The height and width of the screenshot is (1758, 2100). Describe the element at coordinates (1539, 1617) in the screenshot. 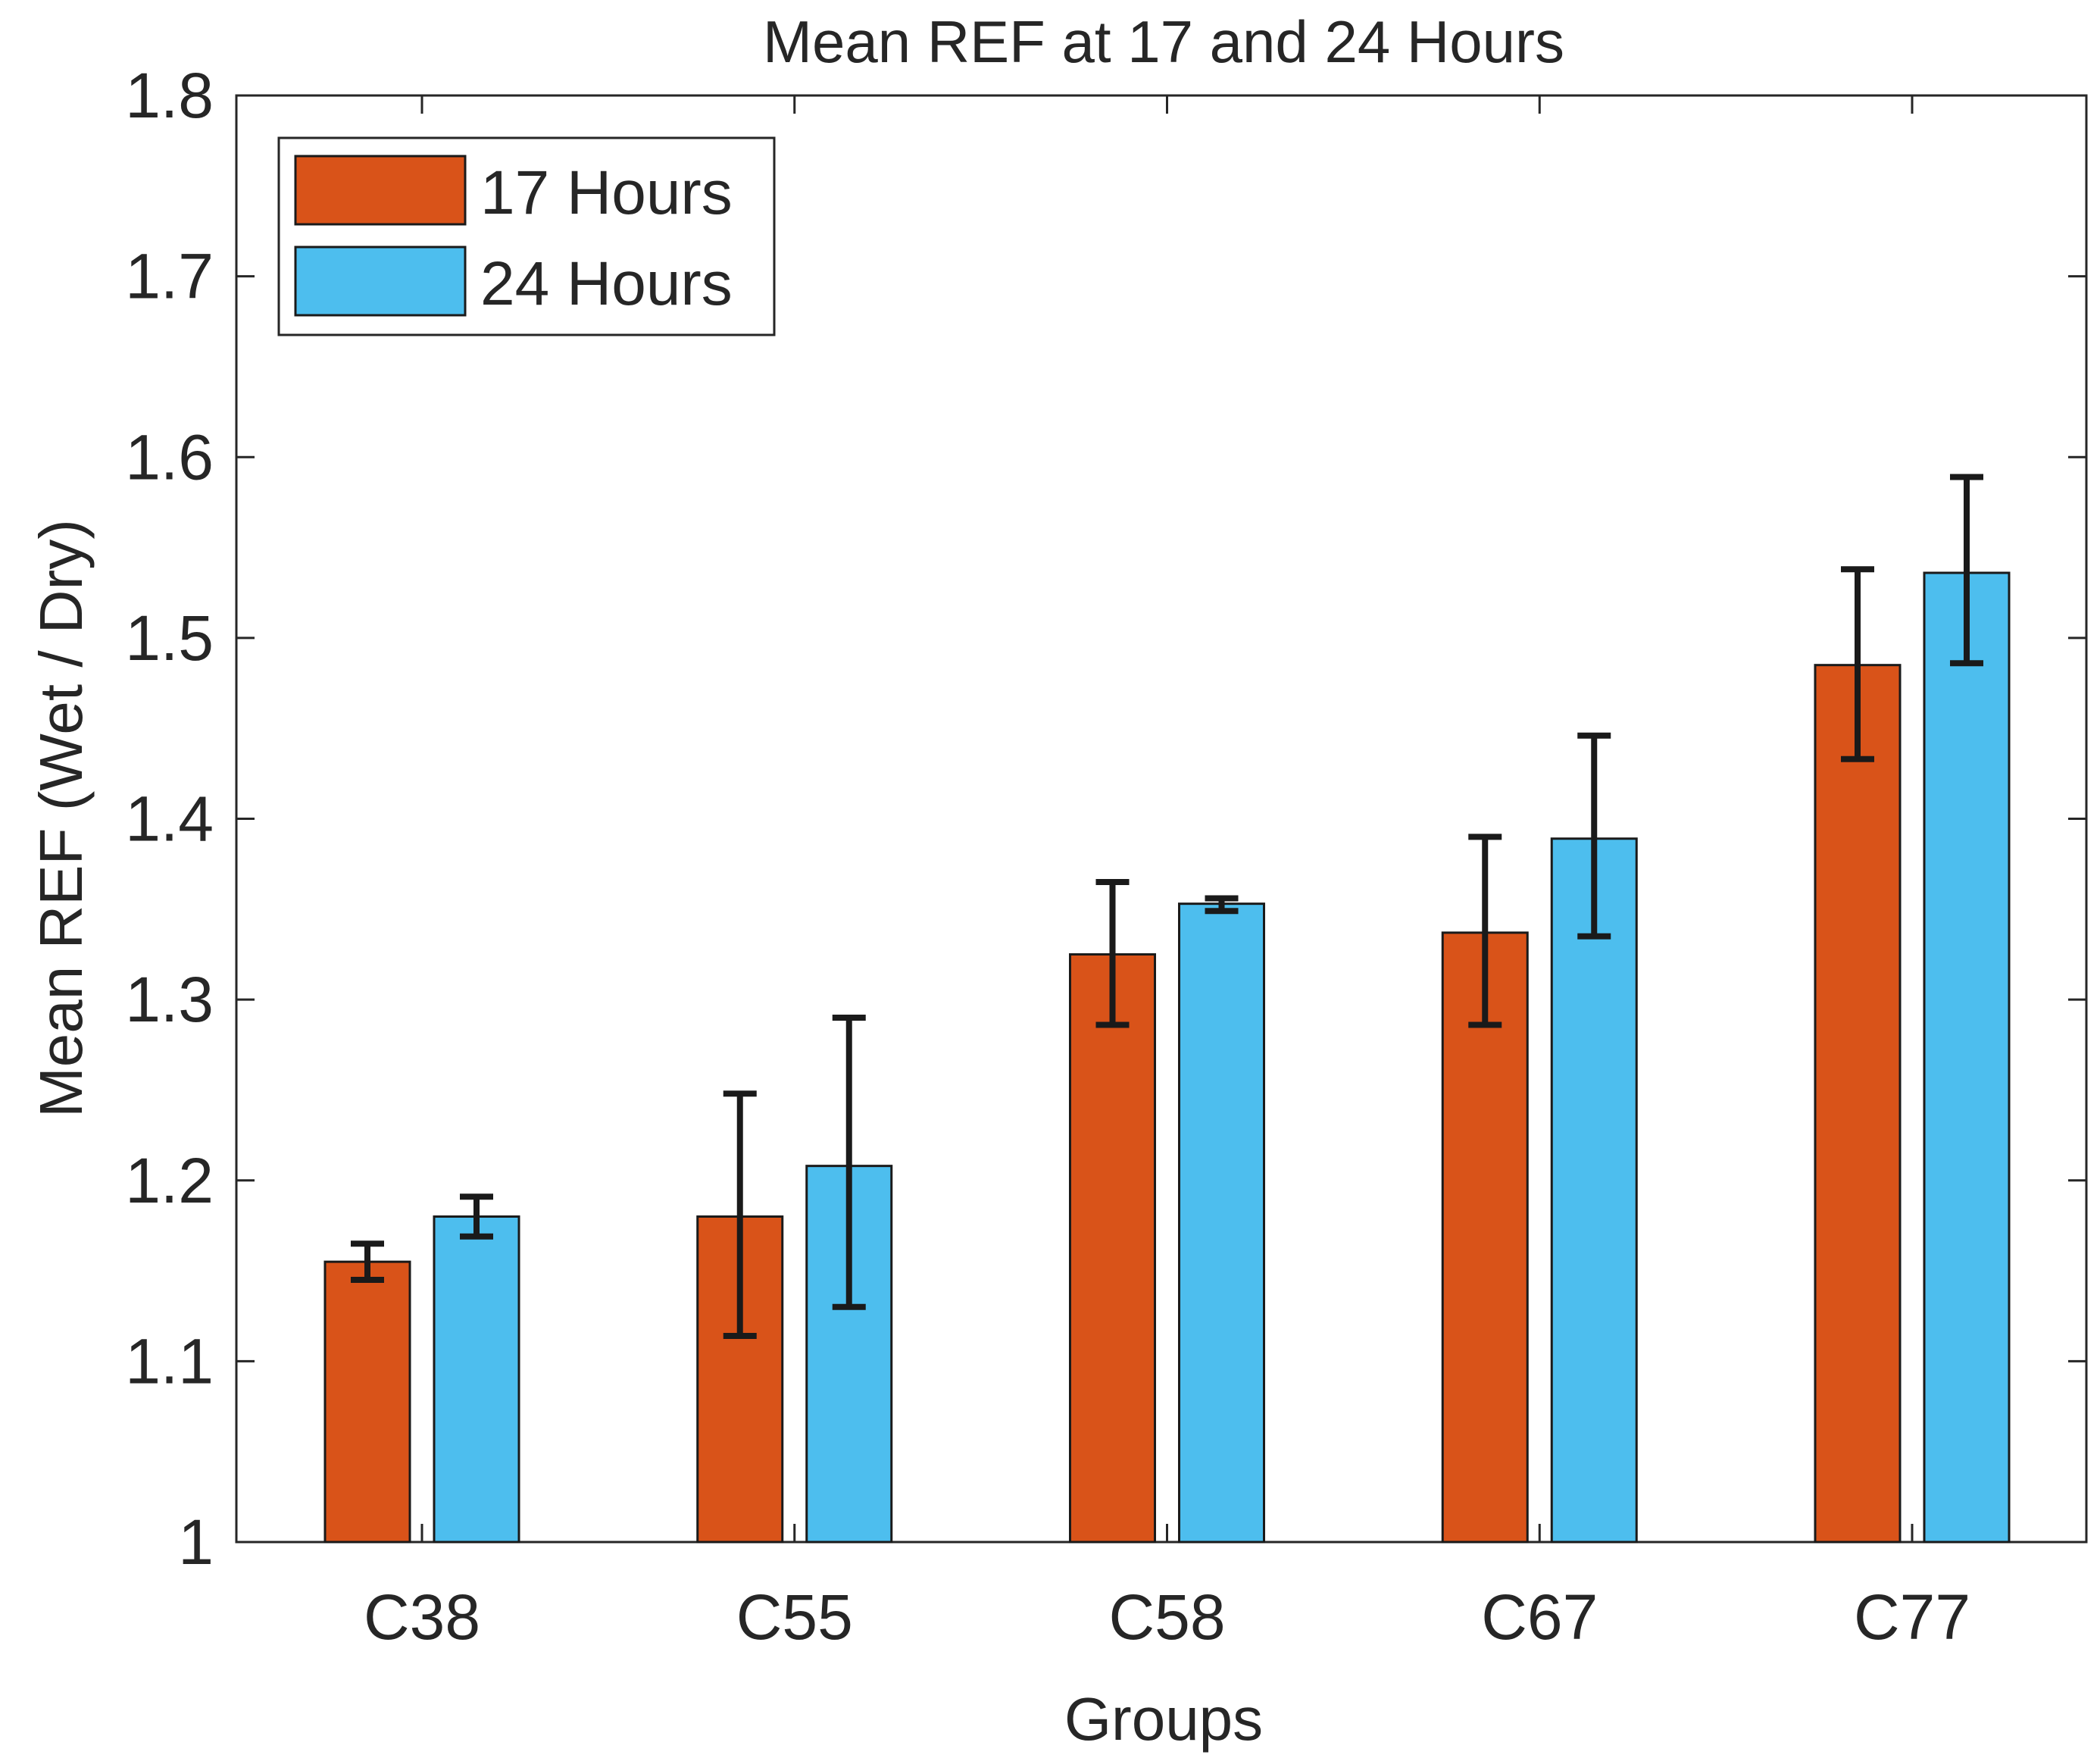

I see `x-tick-label: C67` at that location.